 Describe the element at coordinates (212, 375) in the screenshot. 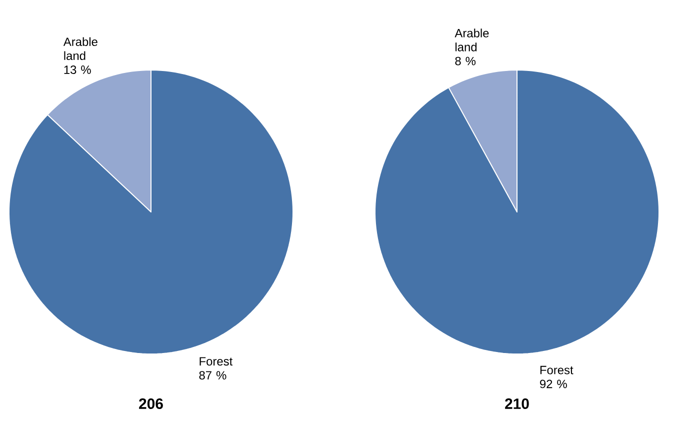

I see `data-label: 87 %` at that location.